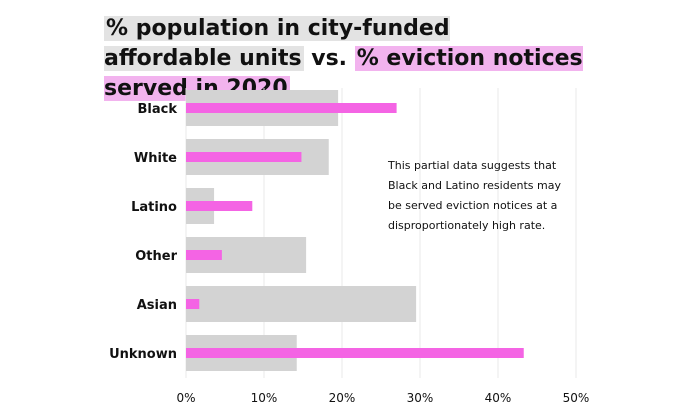  What do you see at coordinates (420, 398) in the screenshot?
I see `x-tick-label-3: 30%` at bounding box center [420, 398].